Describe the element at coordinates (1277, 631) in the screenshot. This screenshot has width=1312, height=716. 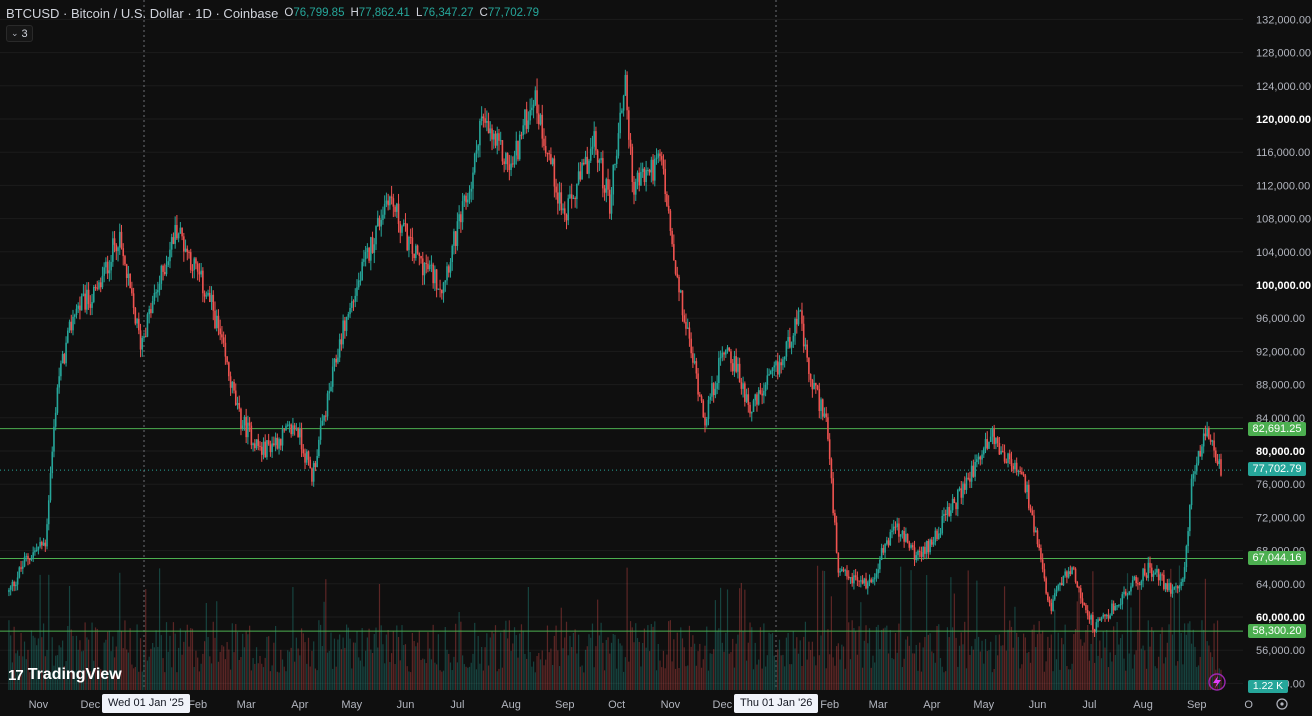
I see `hline-price-tag-3: 58,300.20` at that location.